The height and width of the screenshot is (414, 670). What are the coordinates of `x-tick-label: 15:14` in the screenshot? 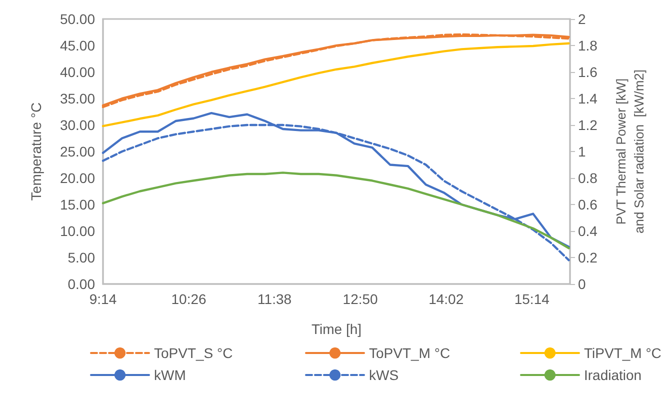 It's located at (532, 299).